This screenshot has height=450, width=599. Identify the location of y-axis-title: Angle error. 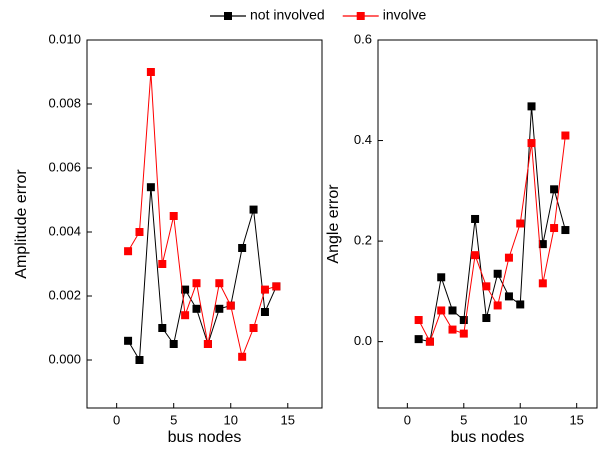
(333, 224).